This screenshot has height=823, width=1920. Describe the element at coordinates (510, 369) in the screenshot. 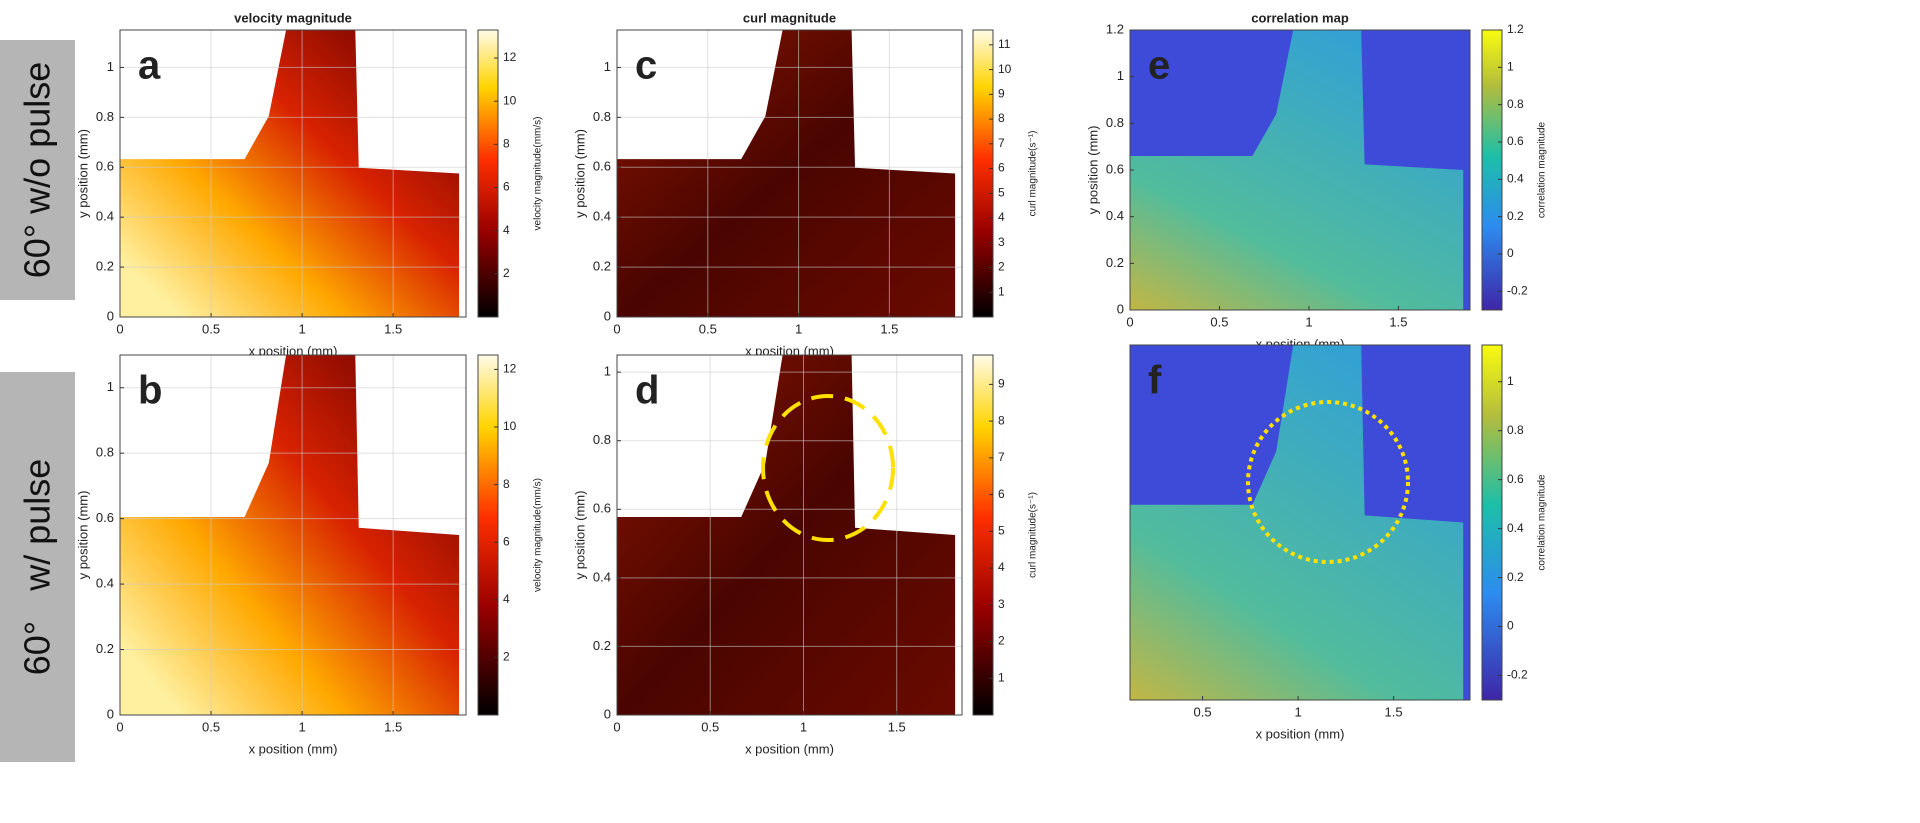

I see `colorbar-tick-label: 12` at that location.